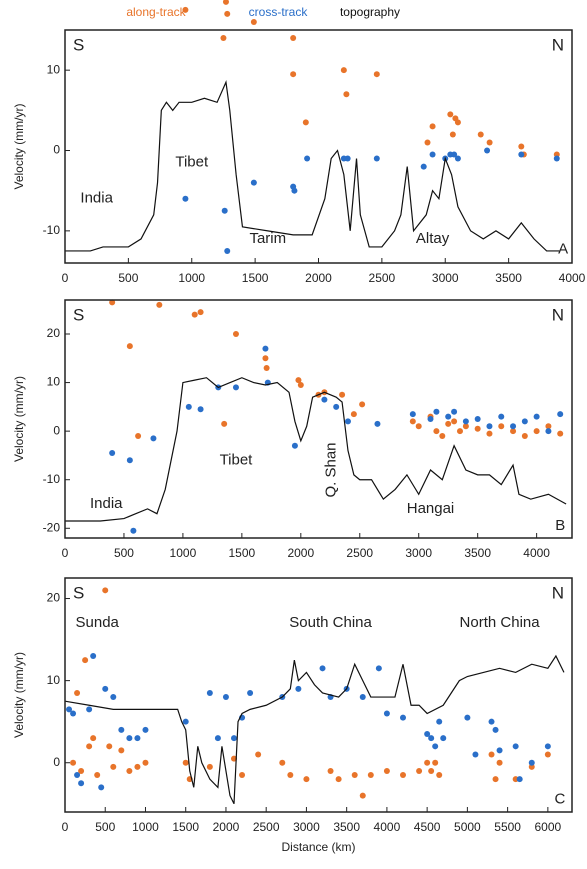 Image resolution: width=587 pixels, height=869 pixels. Describe the element at coordinates (330, 469) in the screenshot. I see `annotation: Q. Shan` at that location.